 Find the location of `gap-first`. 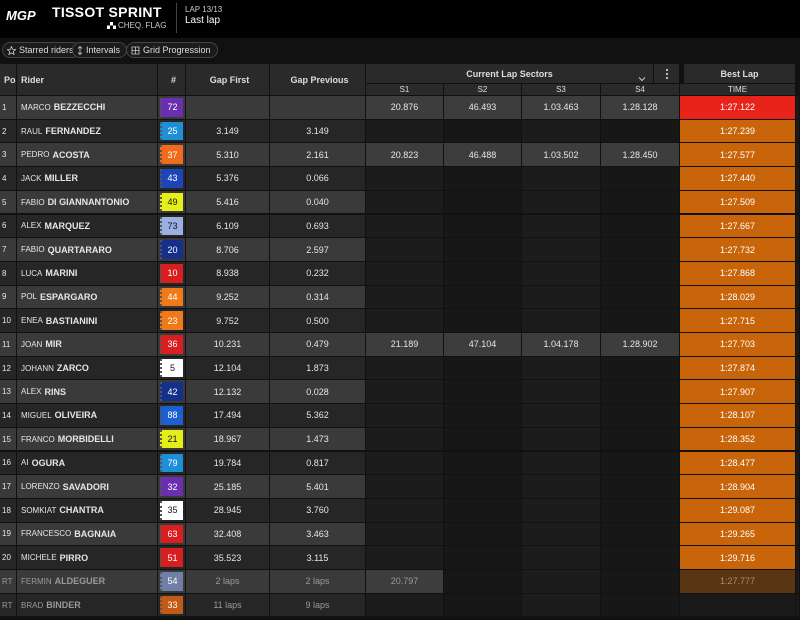

gap-first is located at coordinates (228, 108).